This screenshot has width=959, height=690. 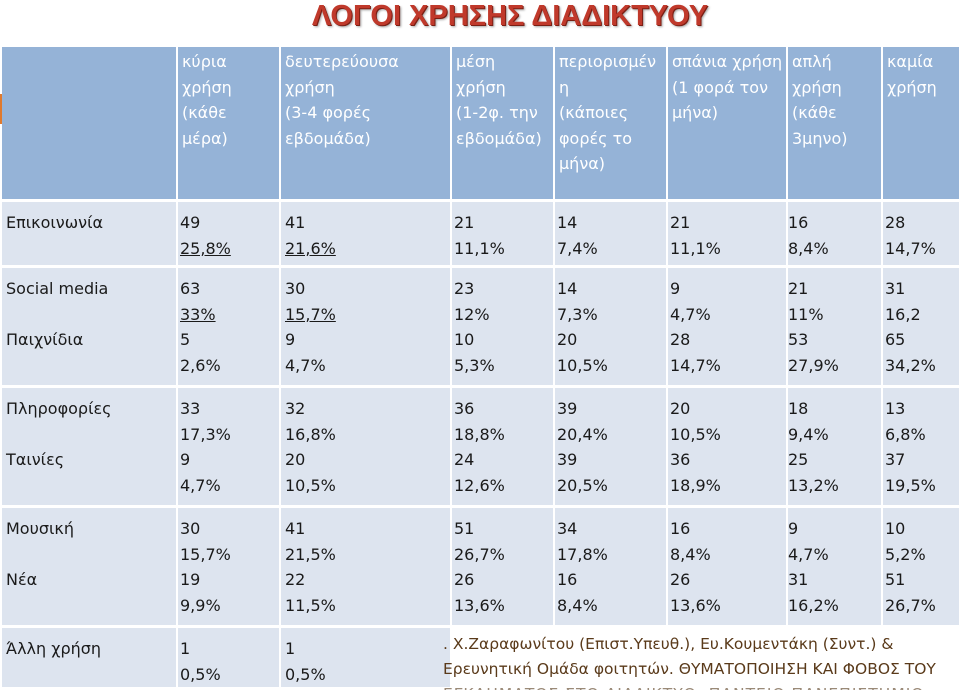 What do you see at coordinates (229, 123) in the screenshot?
I see `header-cell-daily: κύρια χρήση (κάθε μέρα)` at bounding box center [229, 123].